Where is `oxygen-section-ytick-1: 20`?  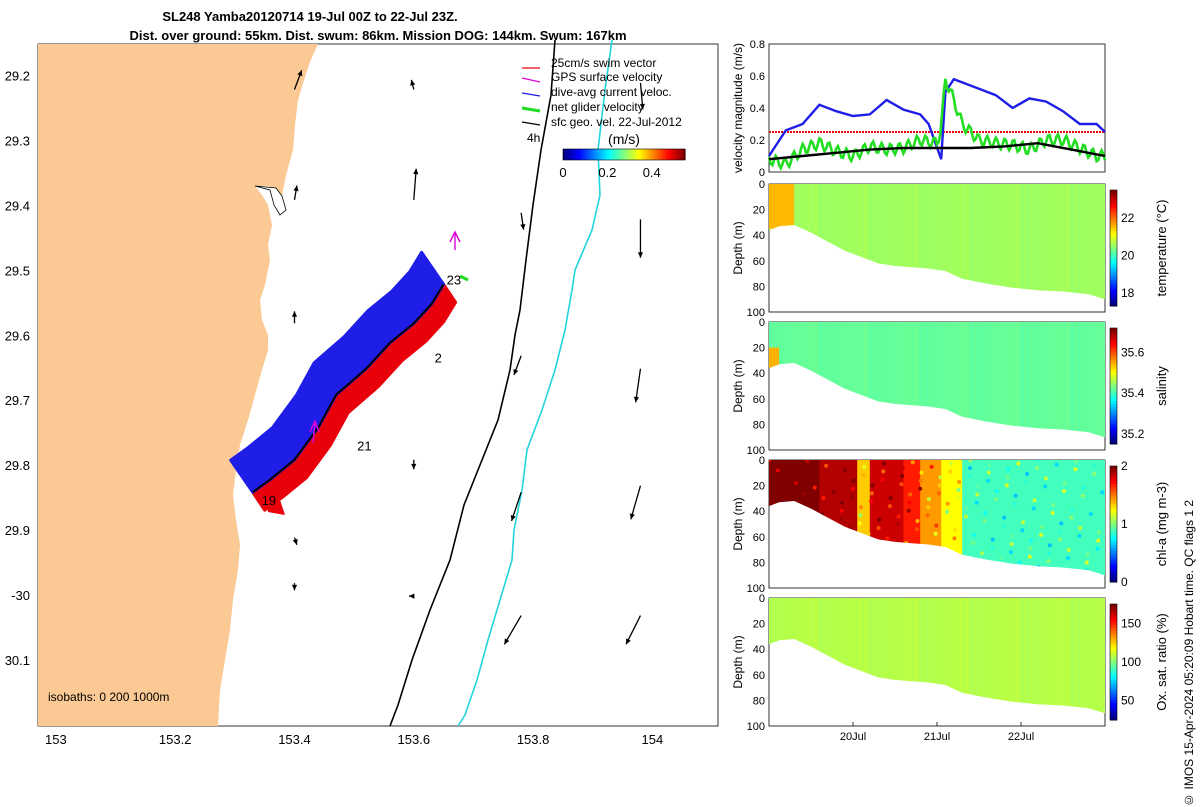 oxygen-section-ytick-1: 20 is located at coordinates (759, 625).